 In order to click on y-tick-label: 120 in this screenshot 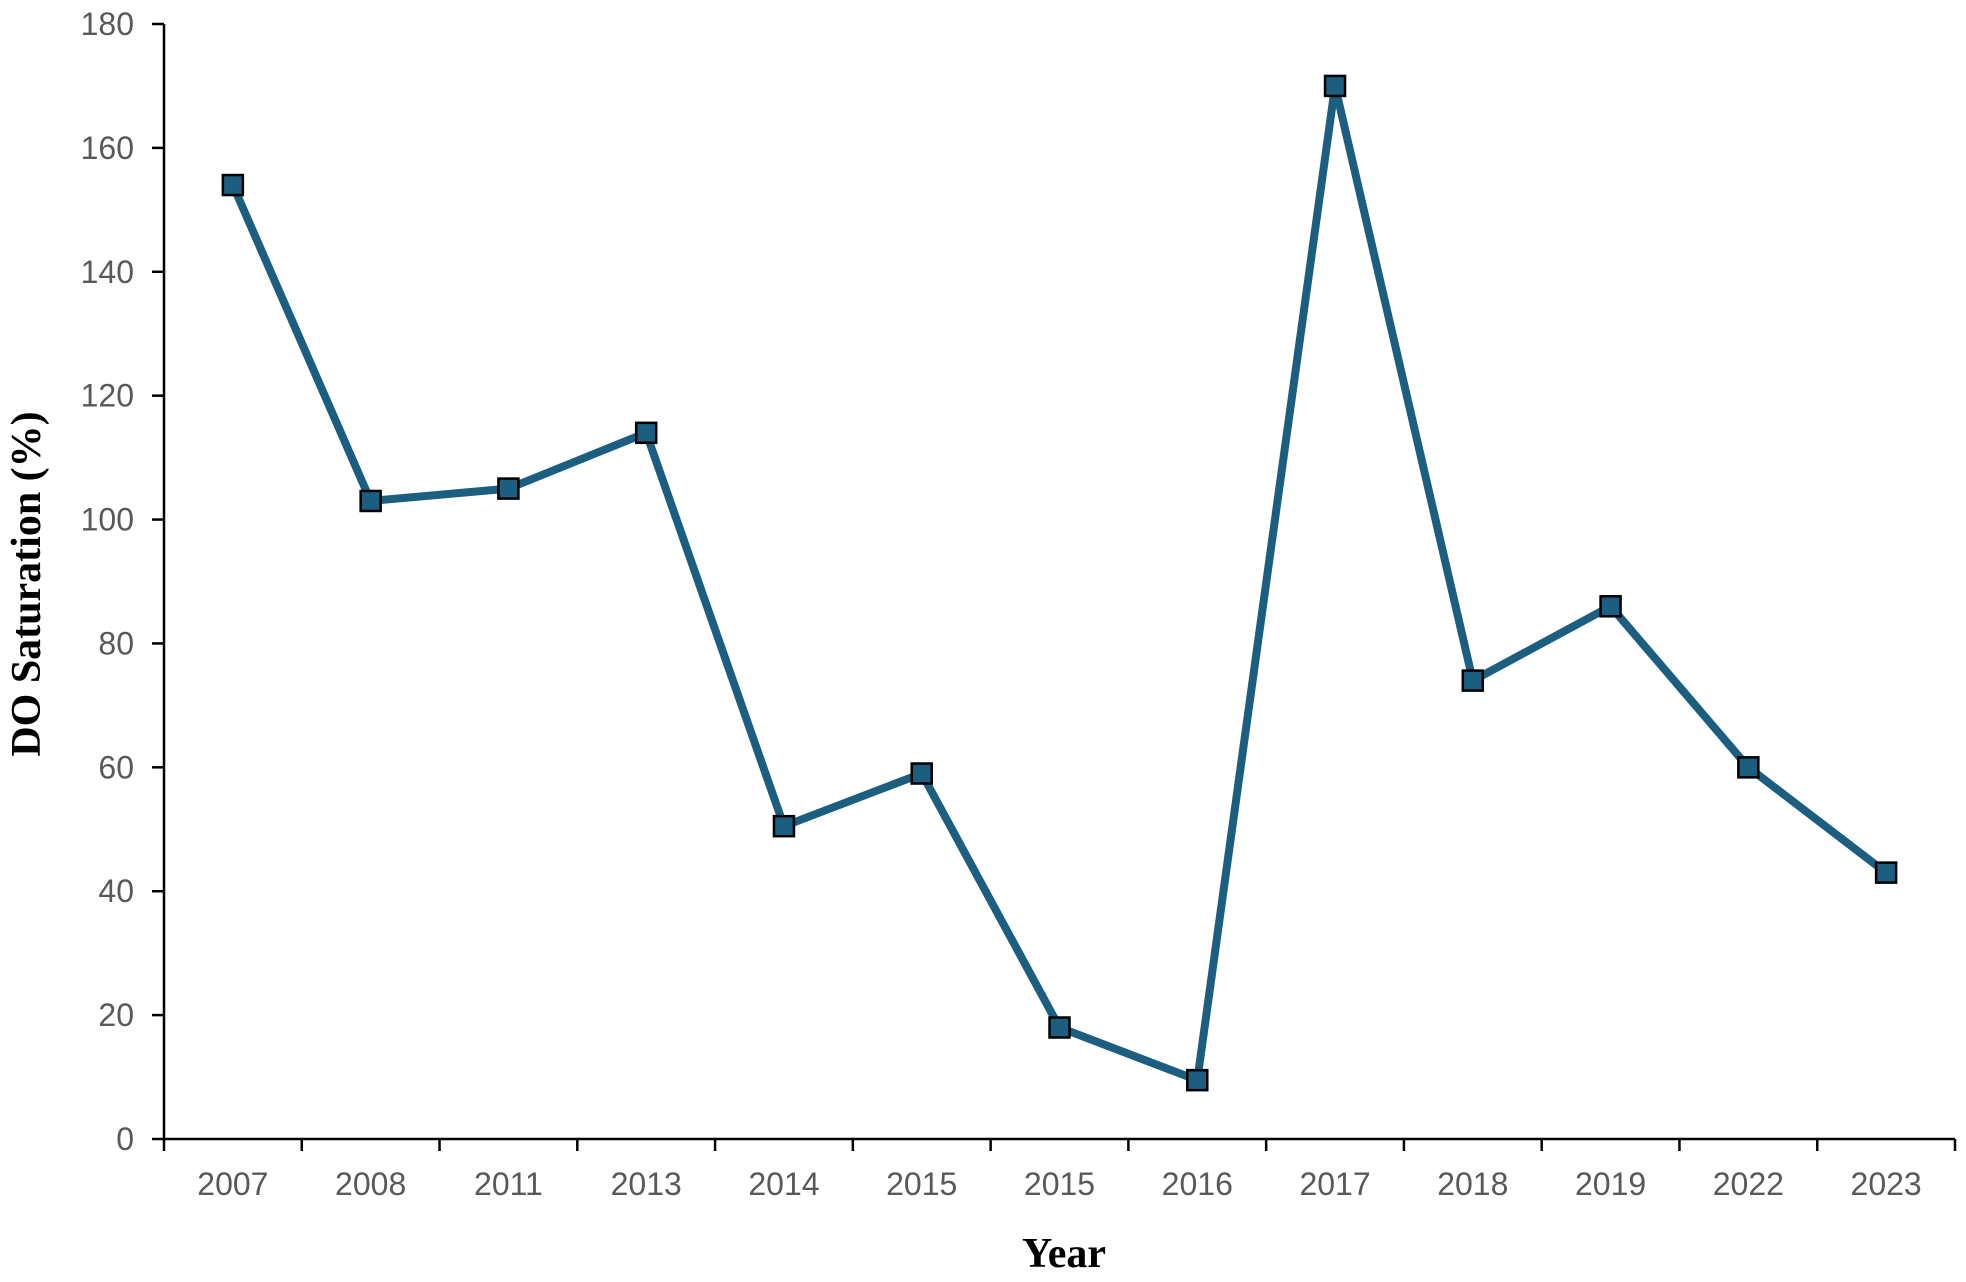, I will do `click(107, 396)`.